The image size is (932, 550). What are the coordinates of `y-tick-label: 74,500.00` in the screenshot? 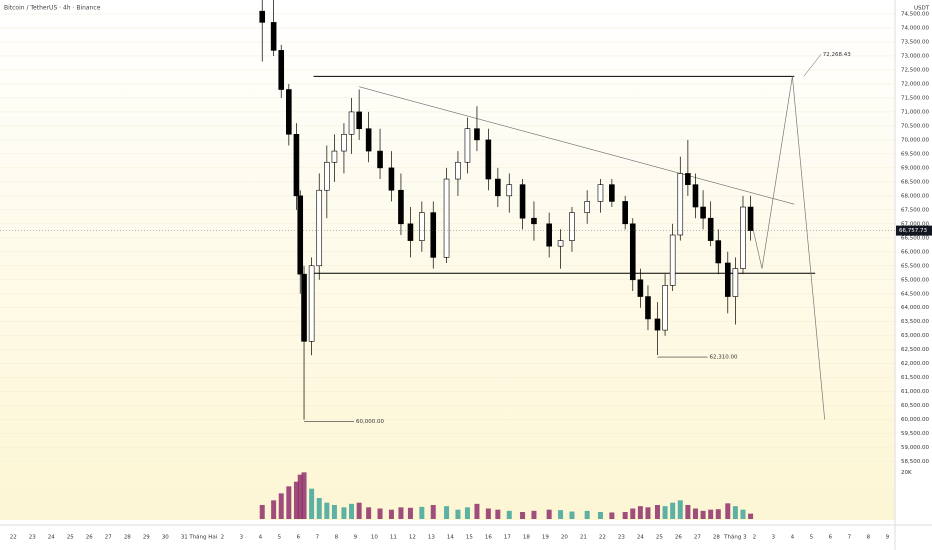 It's located at (915, 14).